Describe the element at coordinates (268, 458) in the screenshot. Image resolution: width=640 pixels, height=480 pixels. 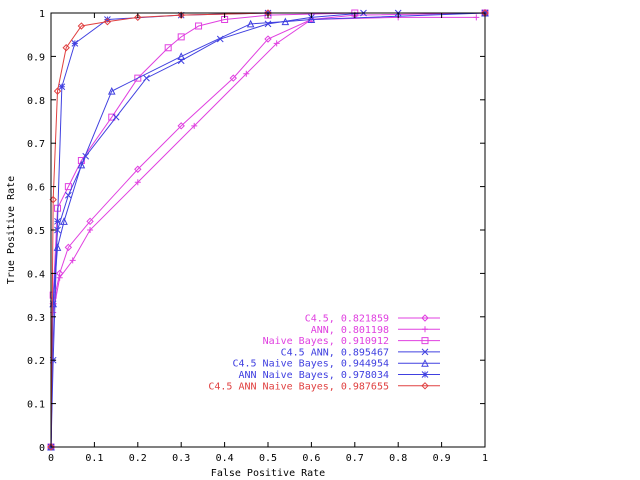
I see `x-tick-label: 0.5` at that location.